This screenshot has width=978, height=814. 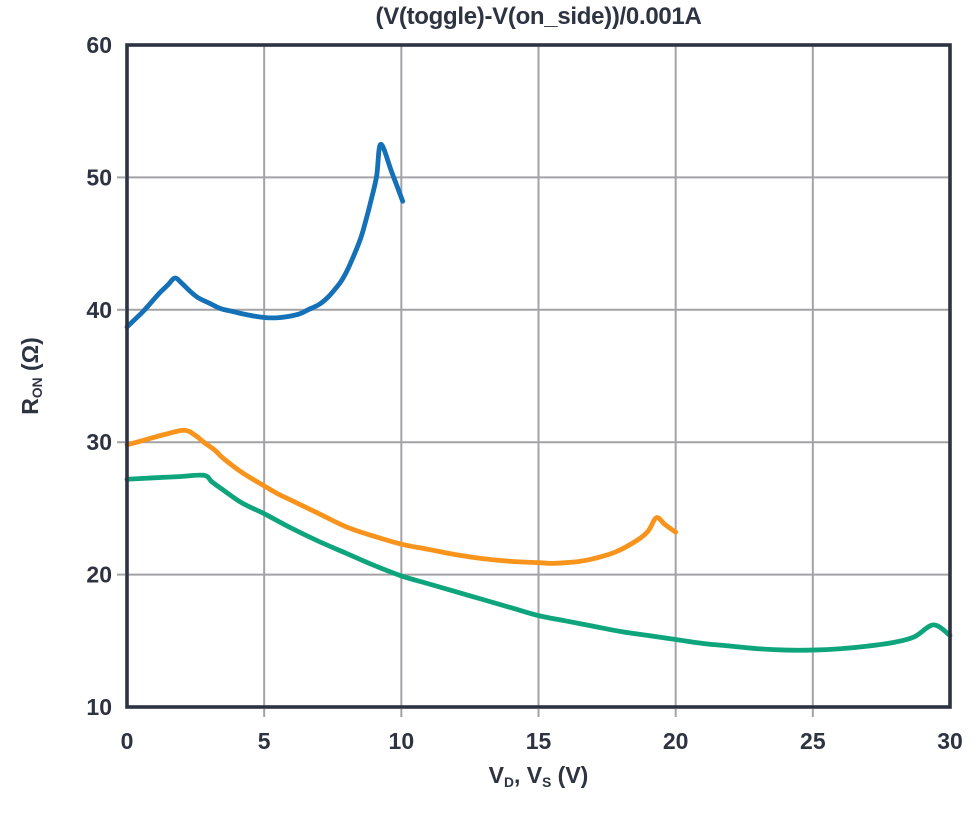 I want to click on x-tick-label-30: 30, so click(x=950, y=741).